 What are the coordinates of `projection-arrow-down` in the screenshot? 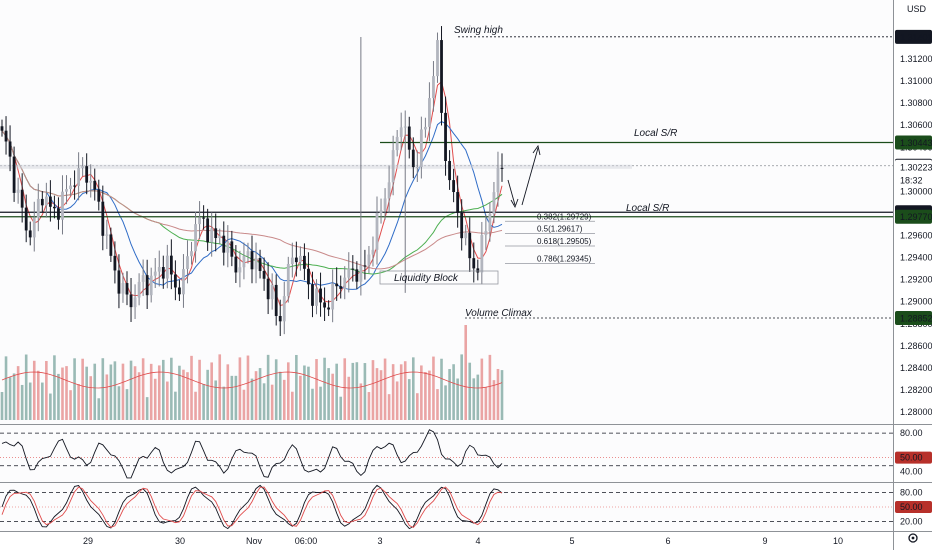 It's located at (511, 192).